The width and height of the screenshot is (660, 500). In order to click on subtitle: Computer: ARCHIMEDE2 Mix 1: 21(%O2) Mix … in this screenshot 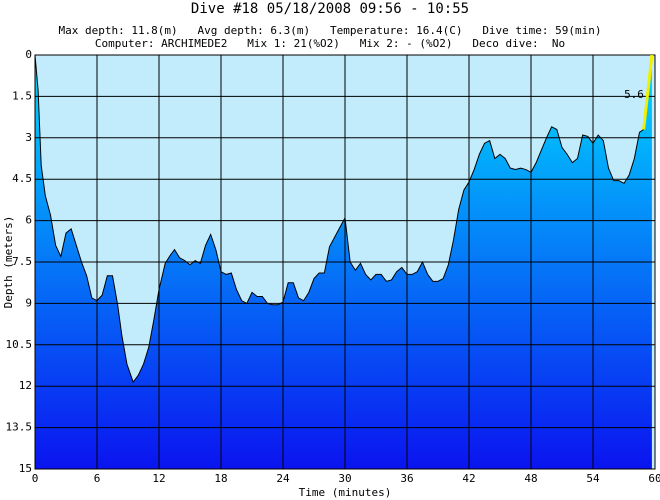, I will do `click(330, 43)`.